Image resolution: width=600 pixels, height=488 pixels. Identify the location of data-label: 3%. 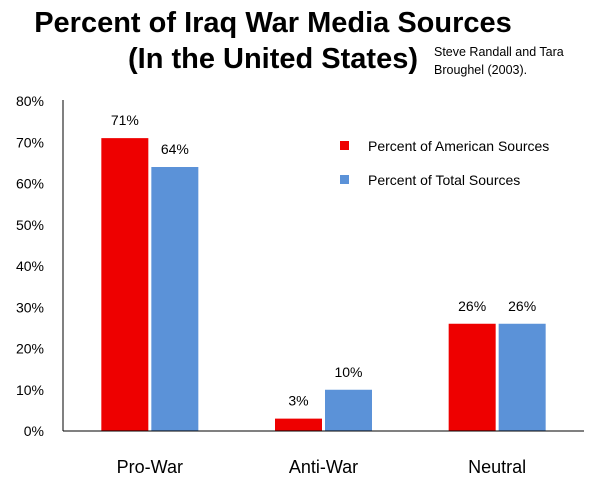
(298, 401).